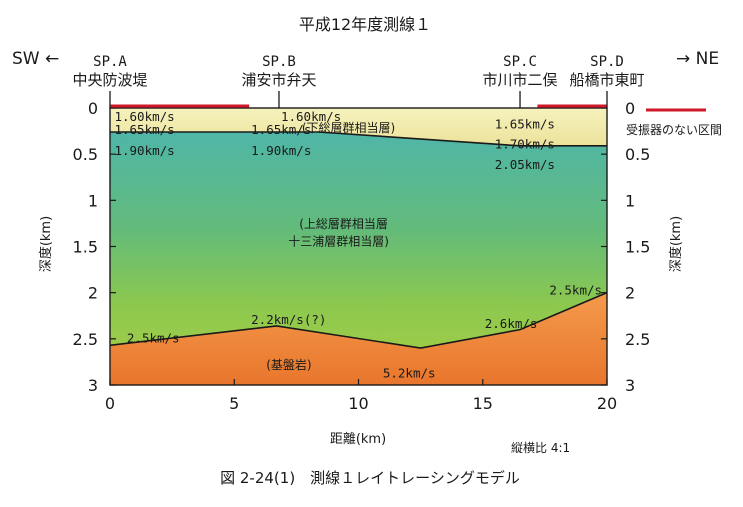  Describe the element at coordinates (697, 59) in the screenshot. I see `direction-ne: → NE` at that location.